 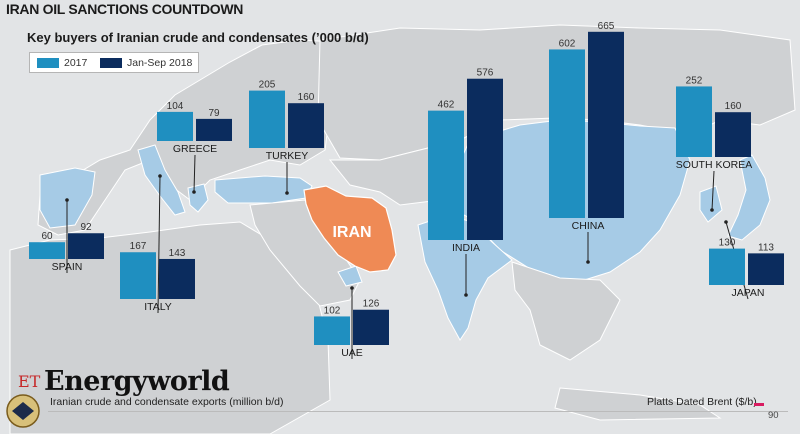 What do you see at coordinates (332, 310) in the screenshot?
I see `value-label-uae-series-0: 102` at bounding box center [332, 310].